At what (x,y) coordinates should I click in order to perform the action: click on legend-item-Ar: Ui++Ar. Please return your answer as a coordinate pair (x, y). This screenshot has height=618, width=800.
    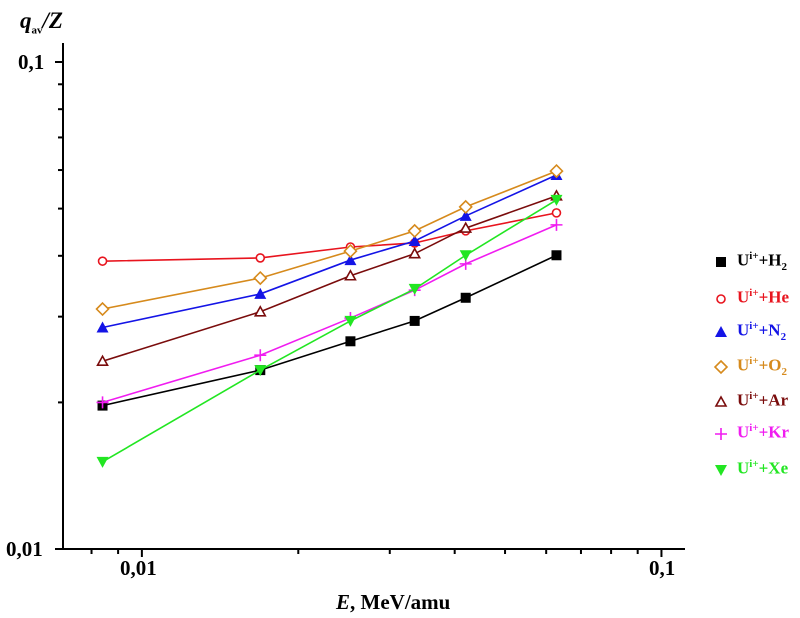
    Looking at the image, I should click on (750, 401).